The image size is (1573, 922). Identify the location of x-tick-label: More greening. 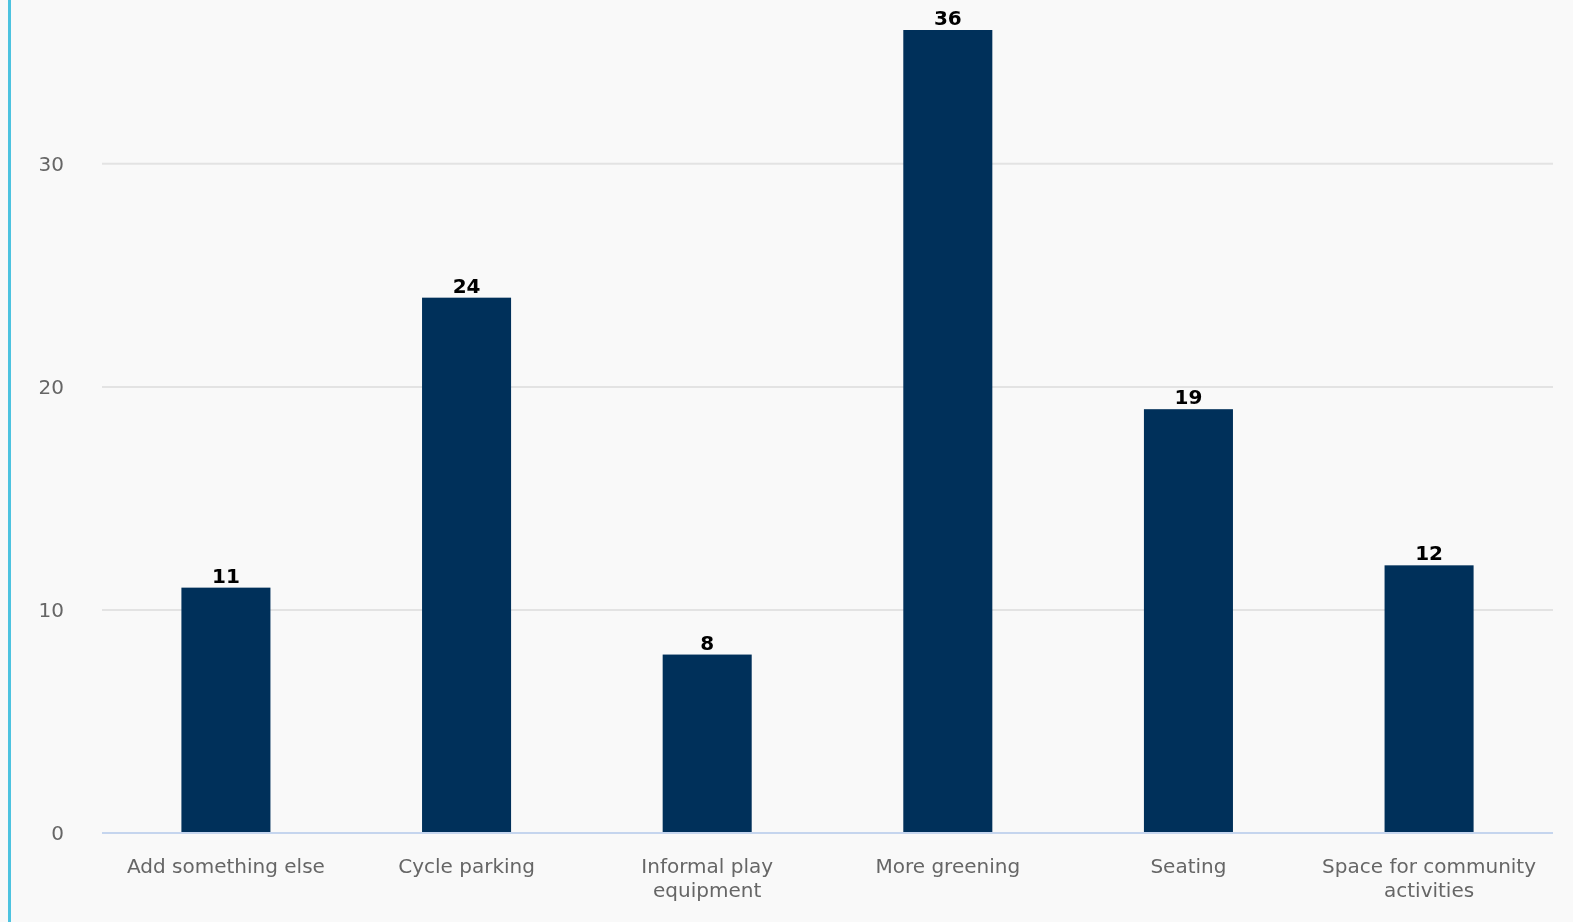
(948, 866).